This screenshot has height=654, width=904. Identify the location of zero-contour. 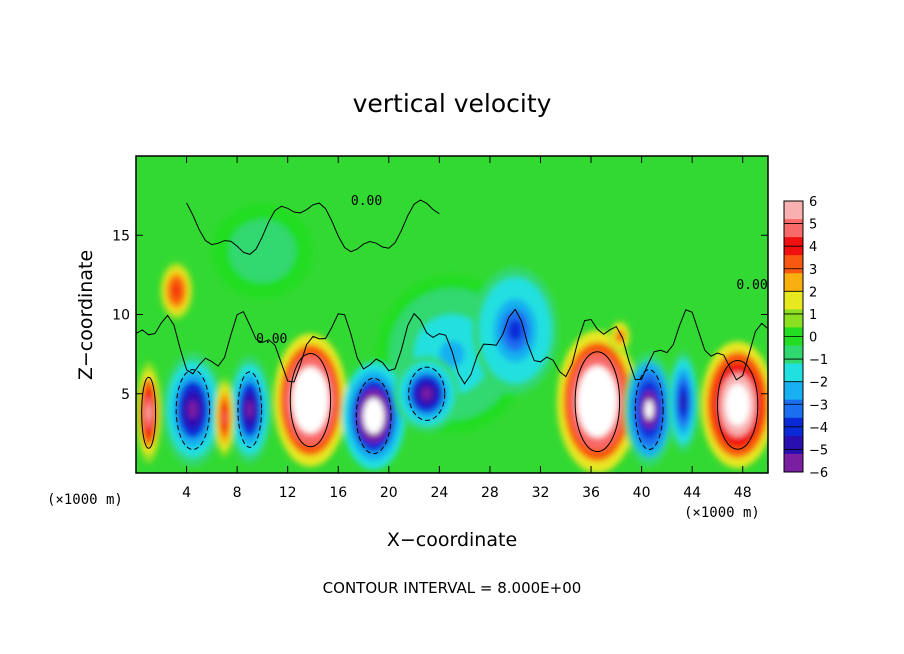
(452, 346).